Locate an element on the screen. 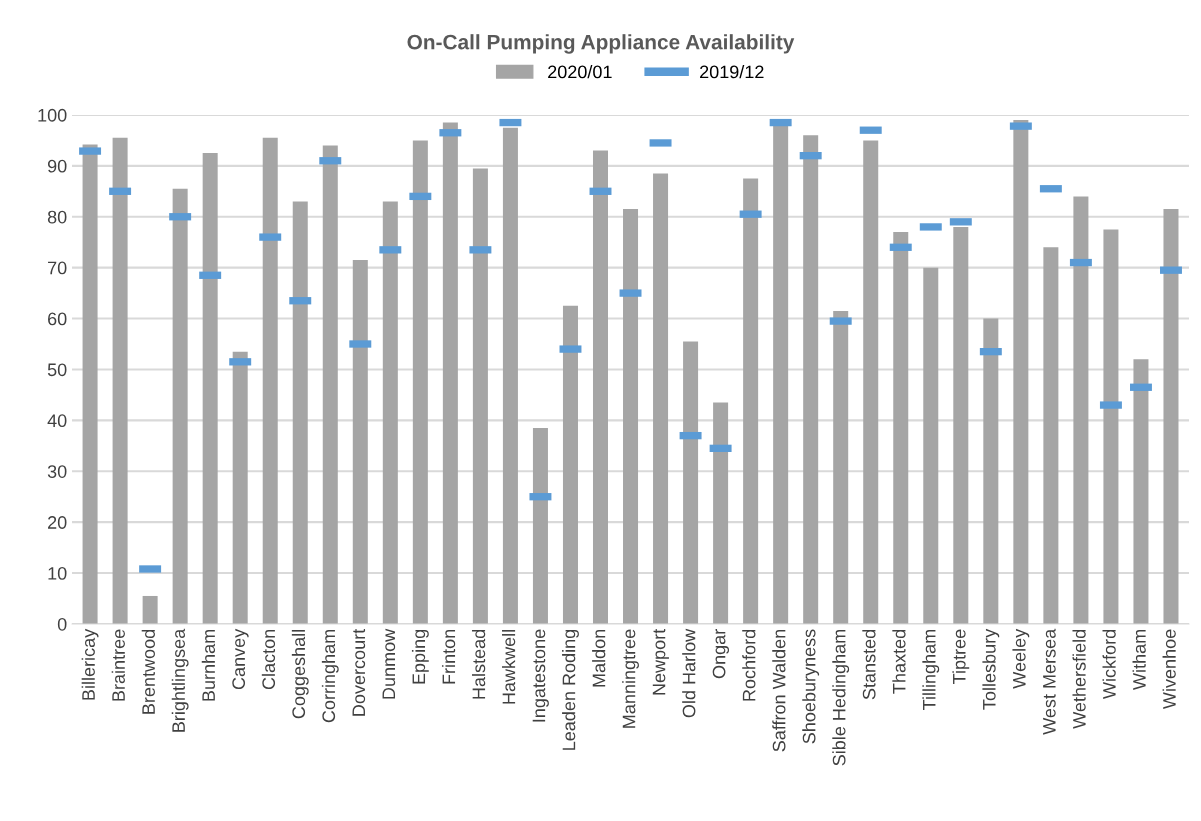 The image size is (1201, 821). y-tick-label: 20 is located at coordinates (57, 522).